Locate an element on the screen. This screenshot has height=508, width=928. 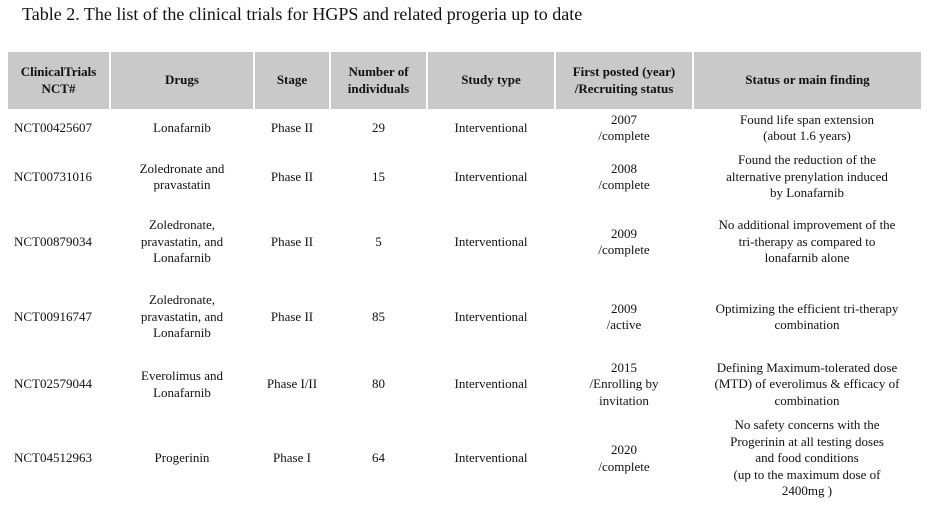
table-cell: NCT00916747 is located at coordinates (53, 316).